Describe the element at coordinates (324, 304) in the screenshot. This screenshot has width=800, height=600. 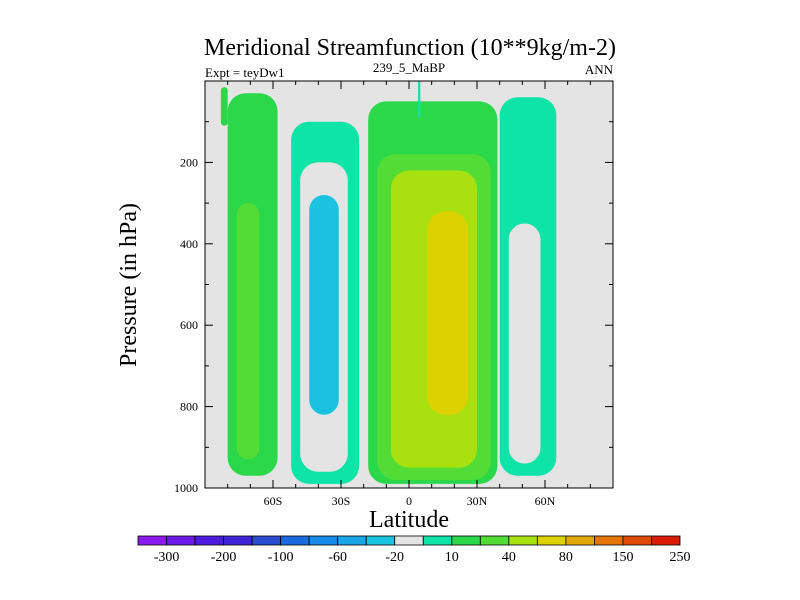
I see `sh-ferrel-cell-core` at that location.